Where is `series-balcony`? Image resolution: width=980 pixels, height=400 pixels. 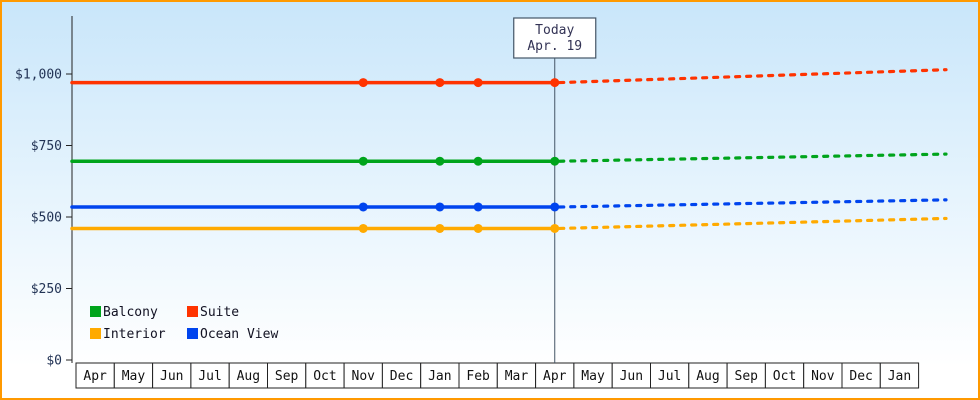
series-balcony is located at coordinates (509, 159).